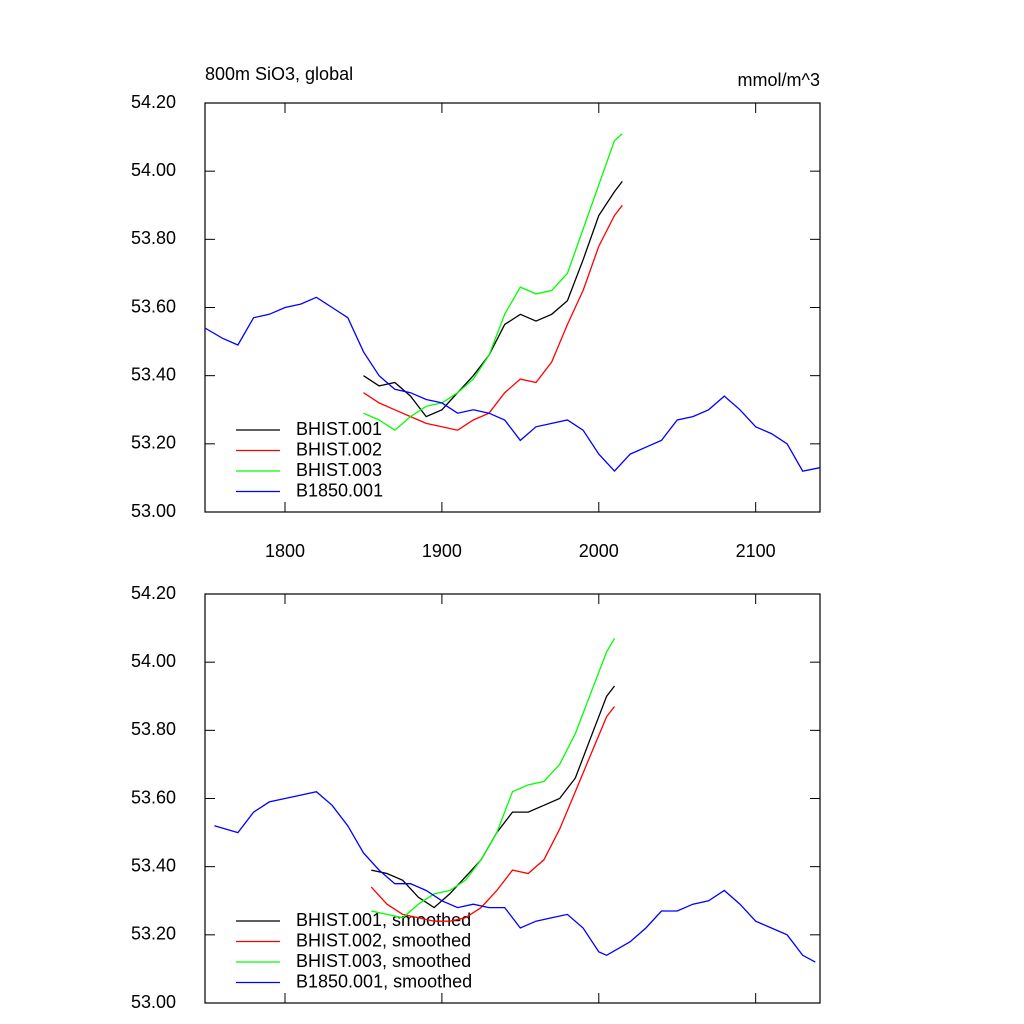  I want to click on legend-label: BHIST.002, smoothed, so click(383, 940).